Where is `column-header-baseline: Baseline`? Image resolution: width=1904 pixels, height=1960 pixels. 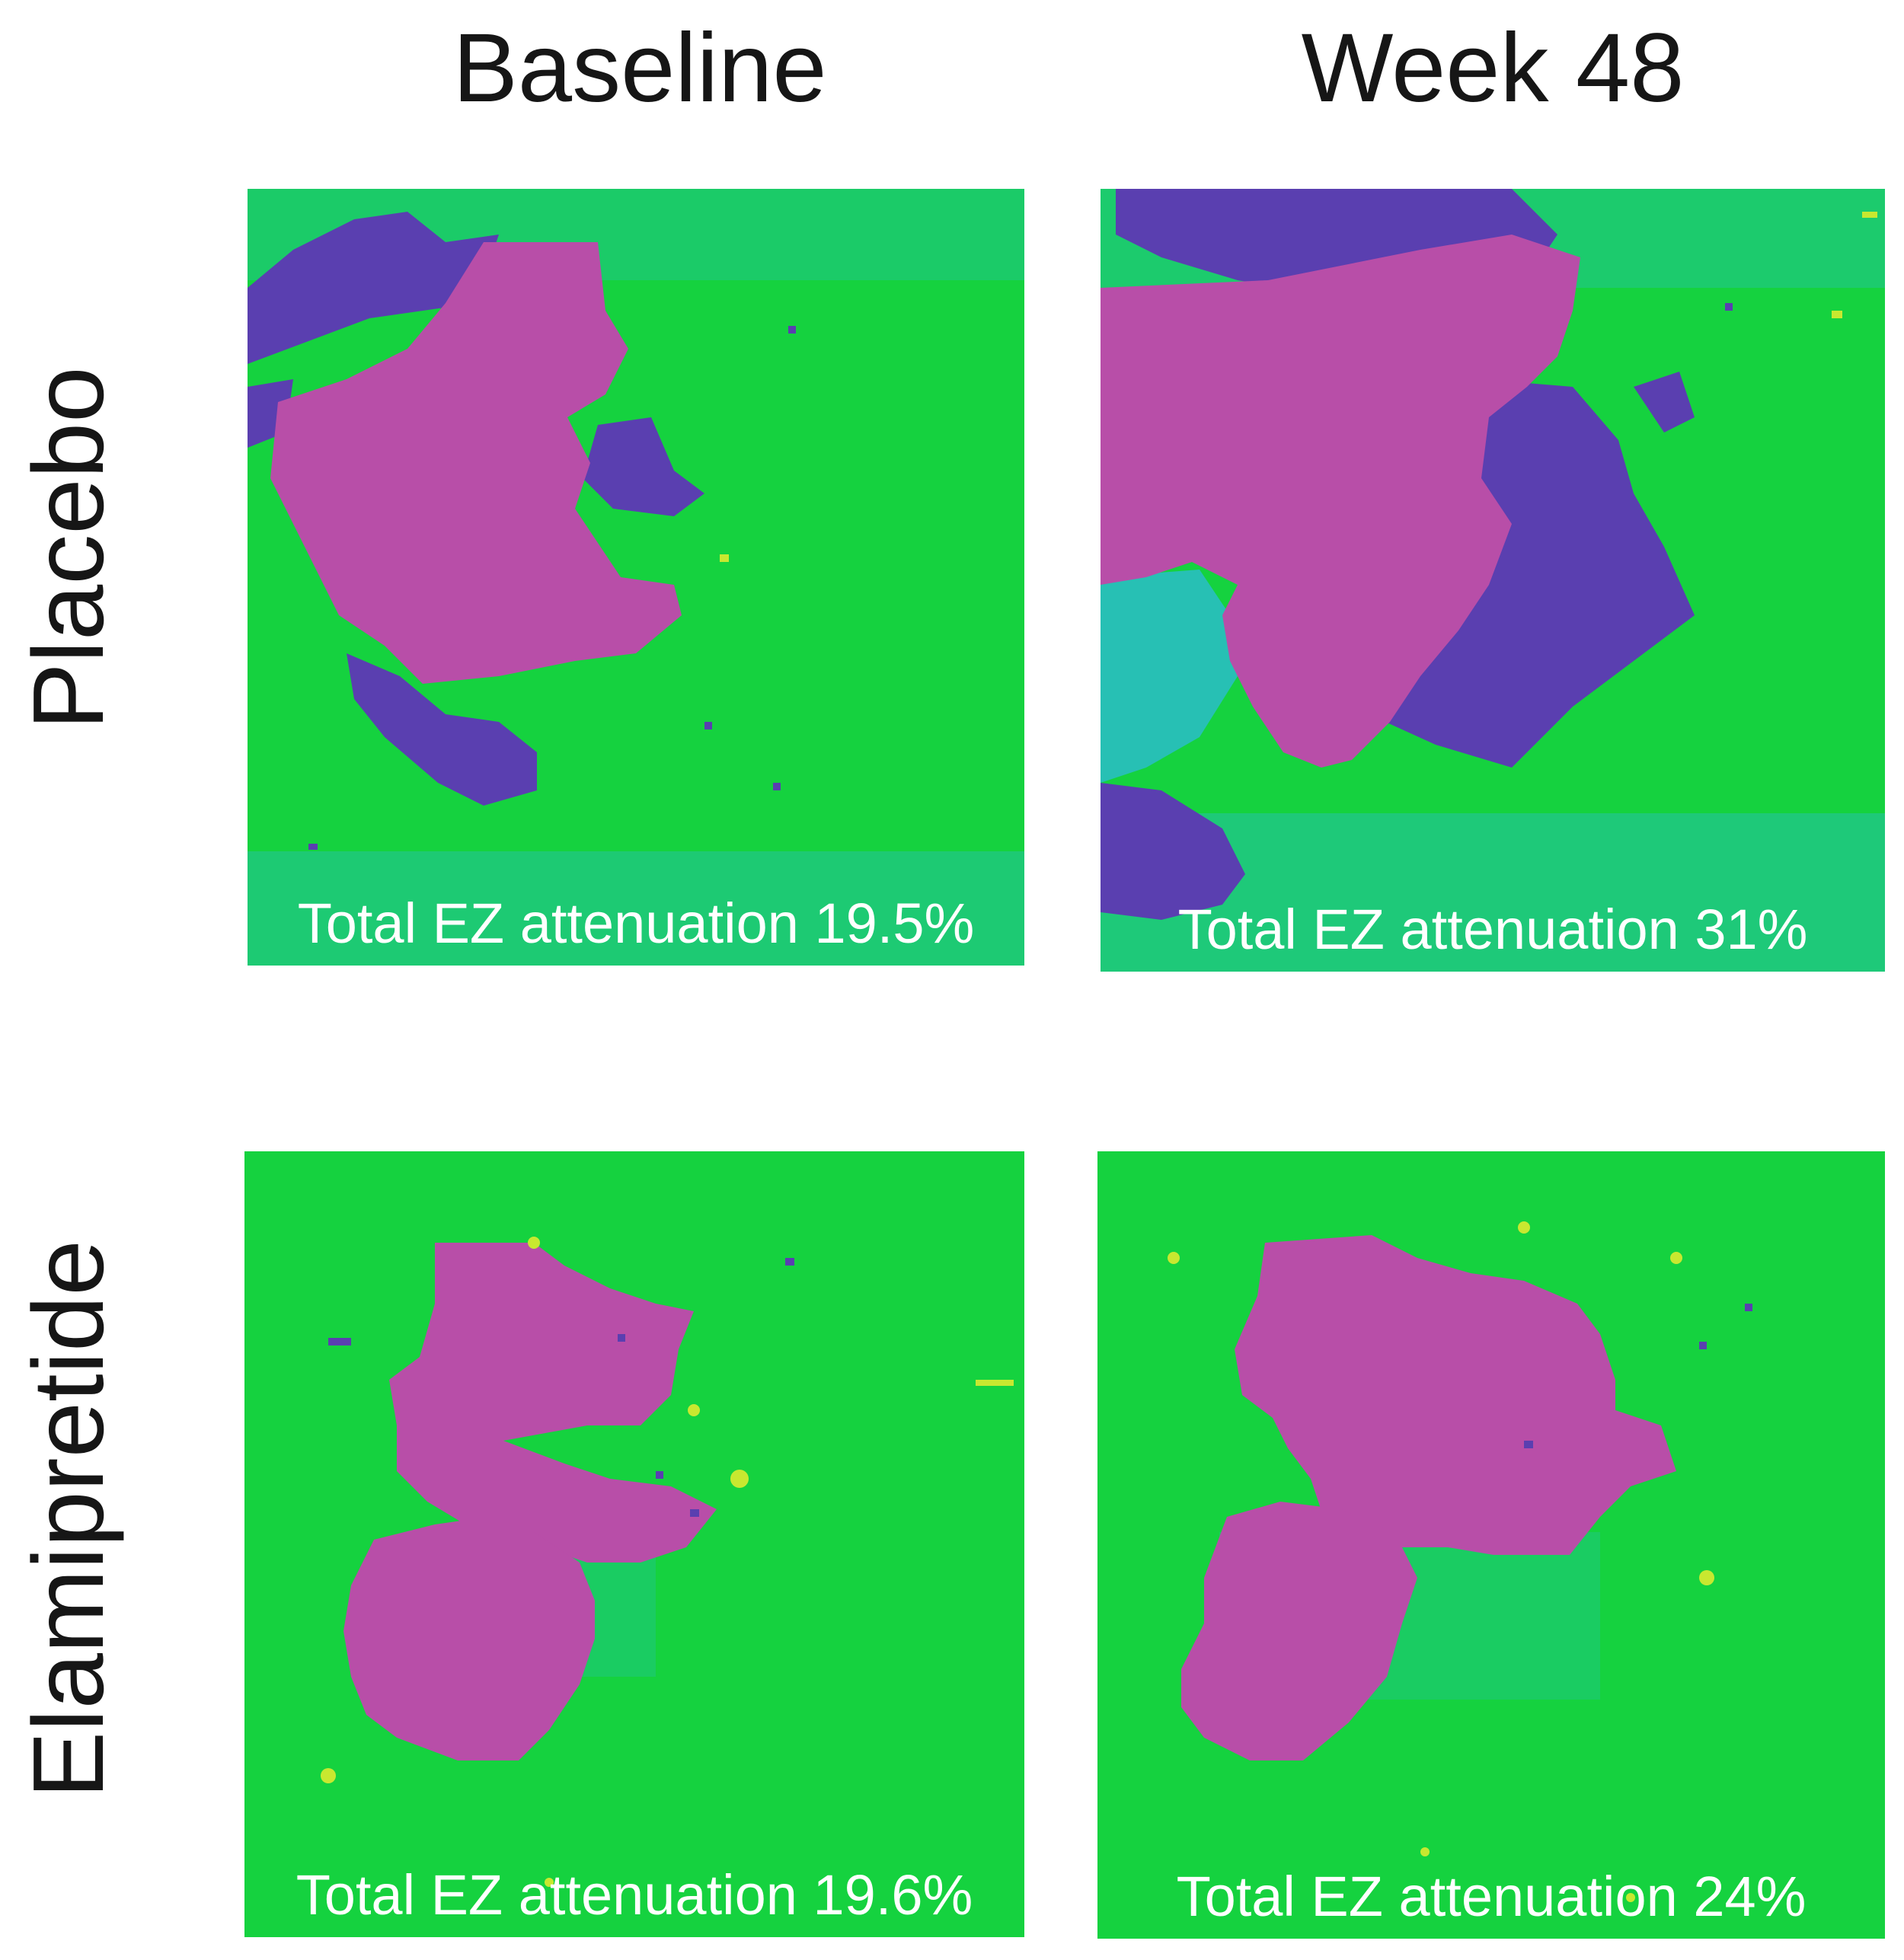 column-header-baseline: Baseline is located at coordinates (640, 68).